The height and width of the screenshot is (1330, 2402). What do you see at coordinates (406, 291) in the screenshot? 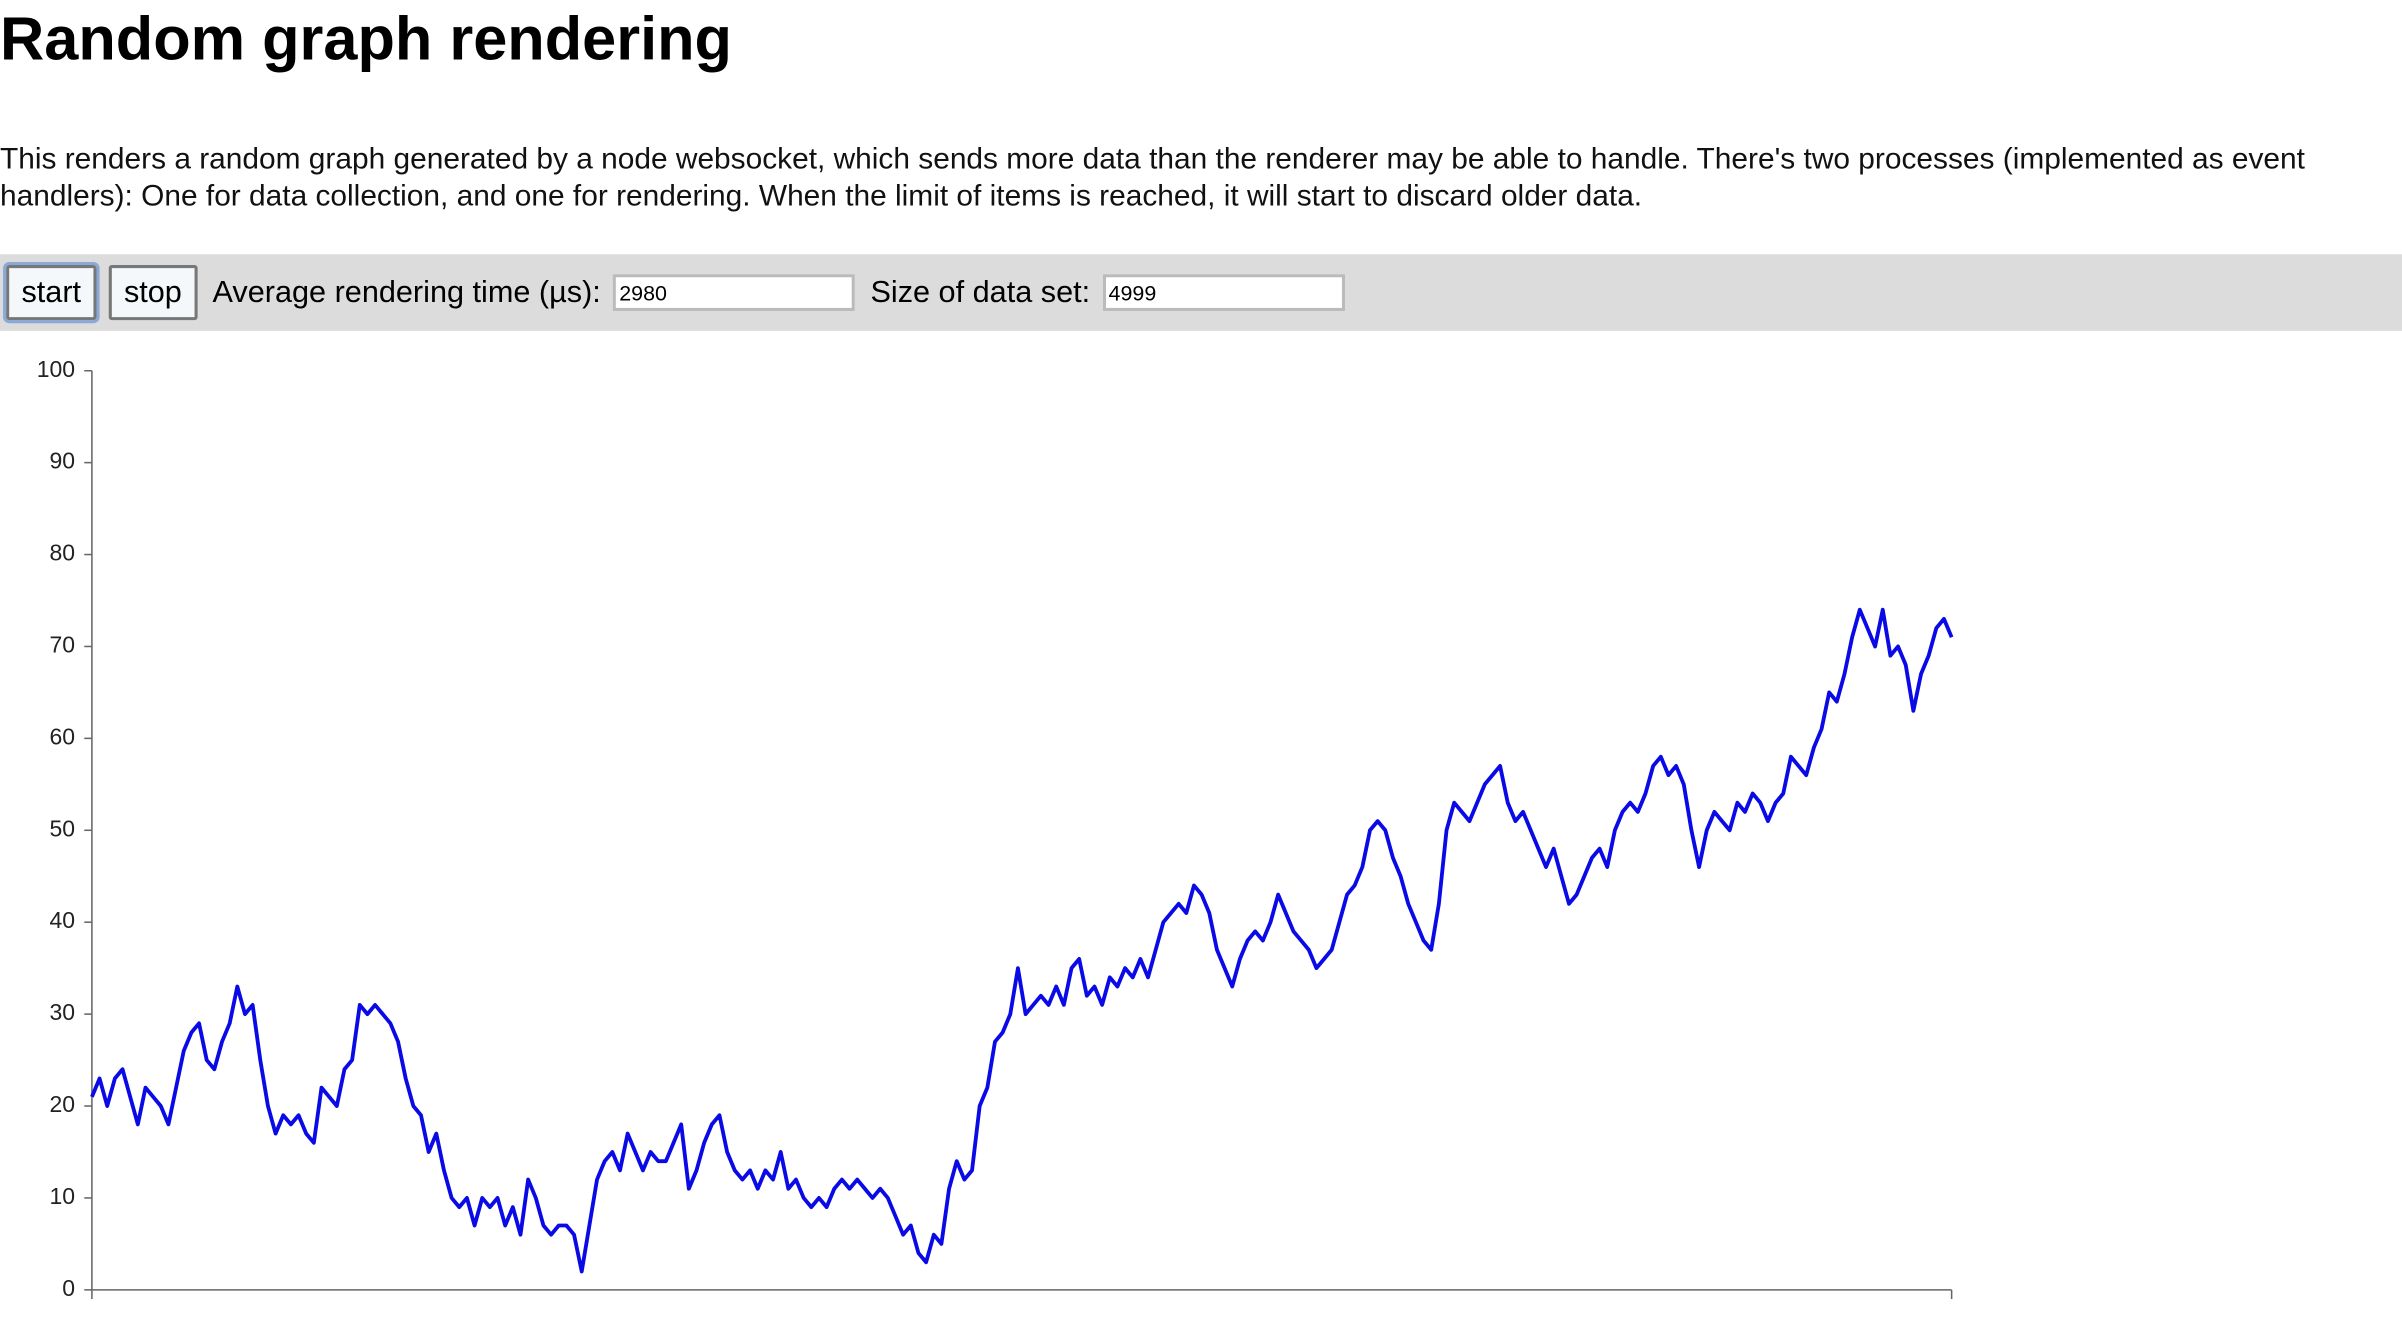
I see `avg-label: Average rendering time (µs):` at bounding box center [406, 291].